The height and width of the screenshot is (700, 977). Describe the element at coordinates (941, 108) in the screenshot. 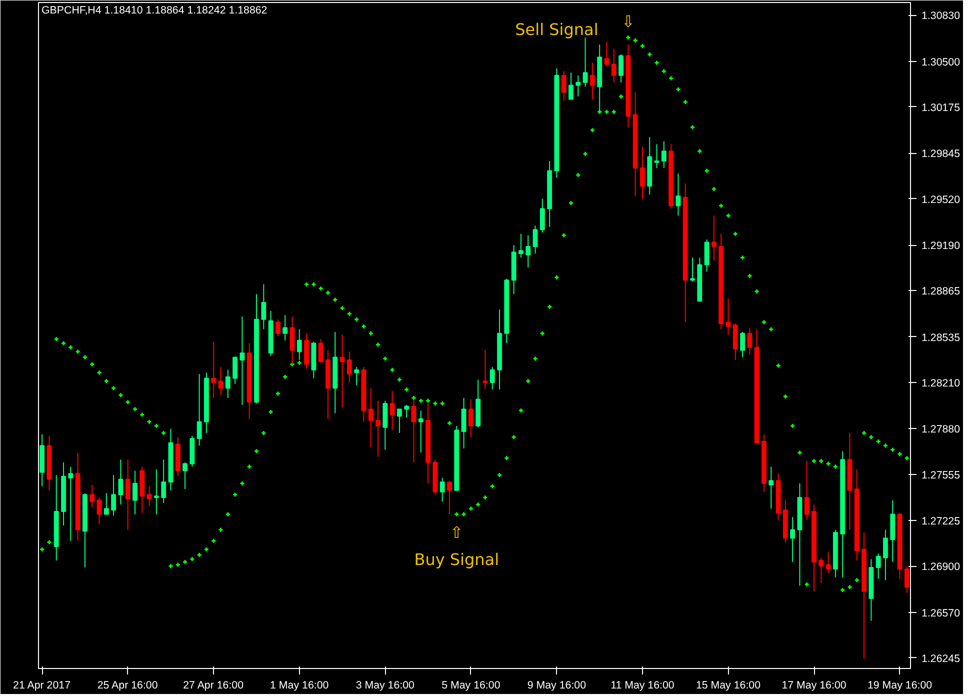

I see `y-tick-label: 1.30175` at that location.